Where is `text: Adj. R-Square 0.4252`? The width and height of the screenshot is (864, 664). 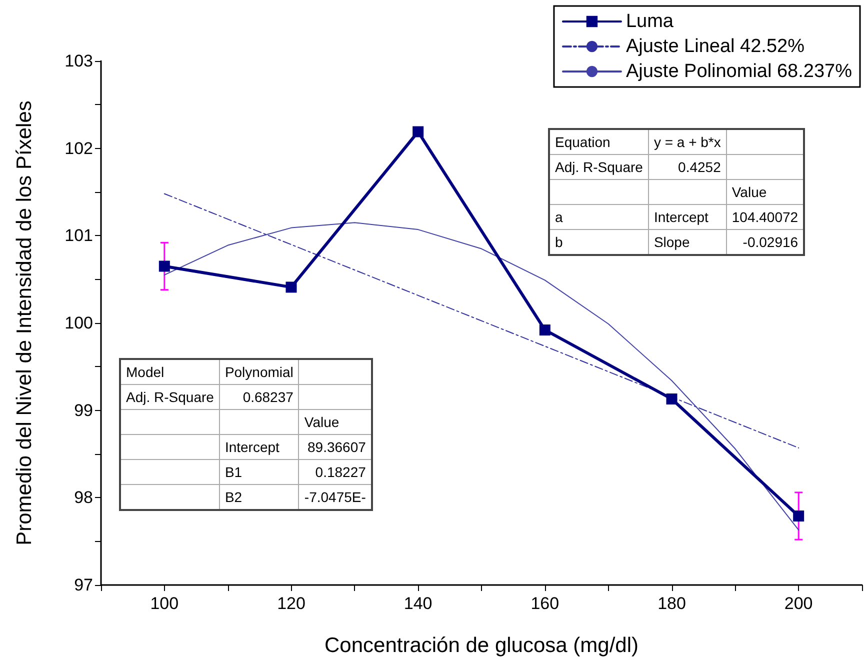 text: Adj. R-Square 0.4252 is located at coordinates (638, 167).